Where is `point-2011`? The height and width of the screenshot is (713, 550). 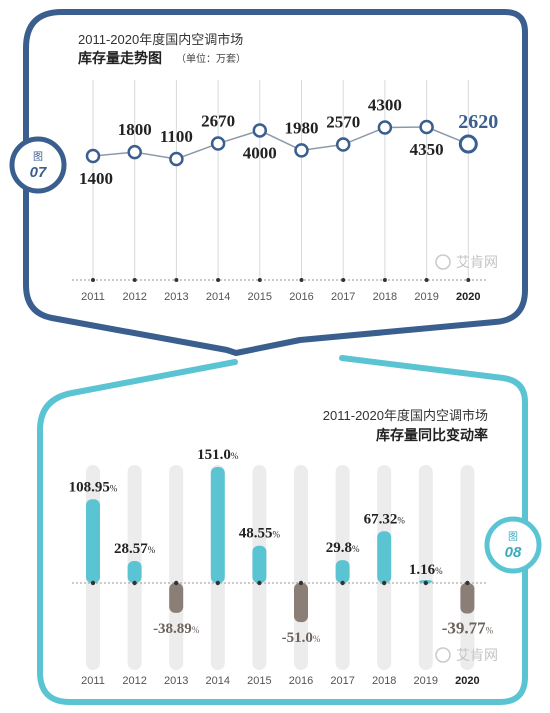
point-2011 is located at coordinates (93, 156).